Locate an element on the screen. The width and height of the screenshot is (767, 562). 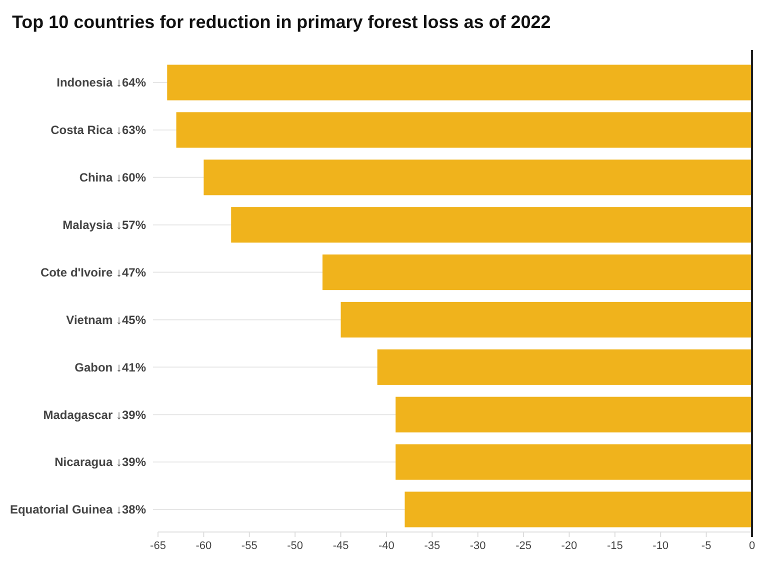
y-tick-label: Costa Rica ↓63% is located at coordinates (98, 130).